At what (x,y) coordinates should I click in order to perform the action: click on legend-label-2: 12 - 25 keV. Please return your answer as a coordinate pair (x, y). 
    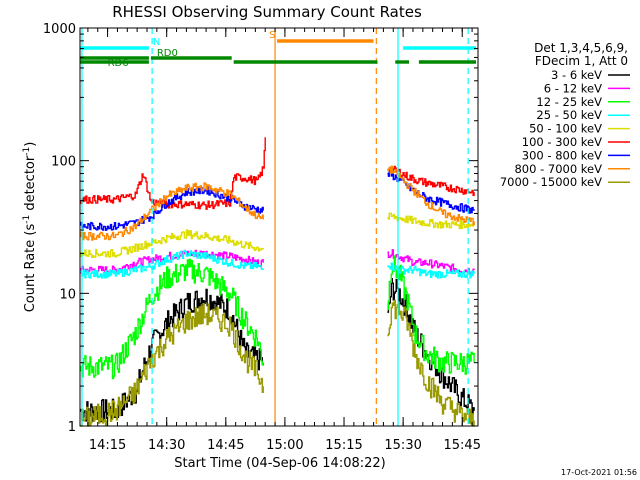
    Looking at the image, I should click on (569, 102).